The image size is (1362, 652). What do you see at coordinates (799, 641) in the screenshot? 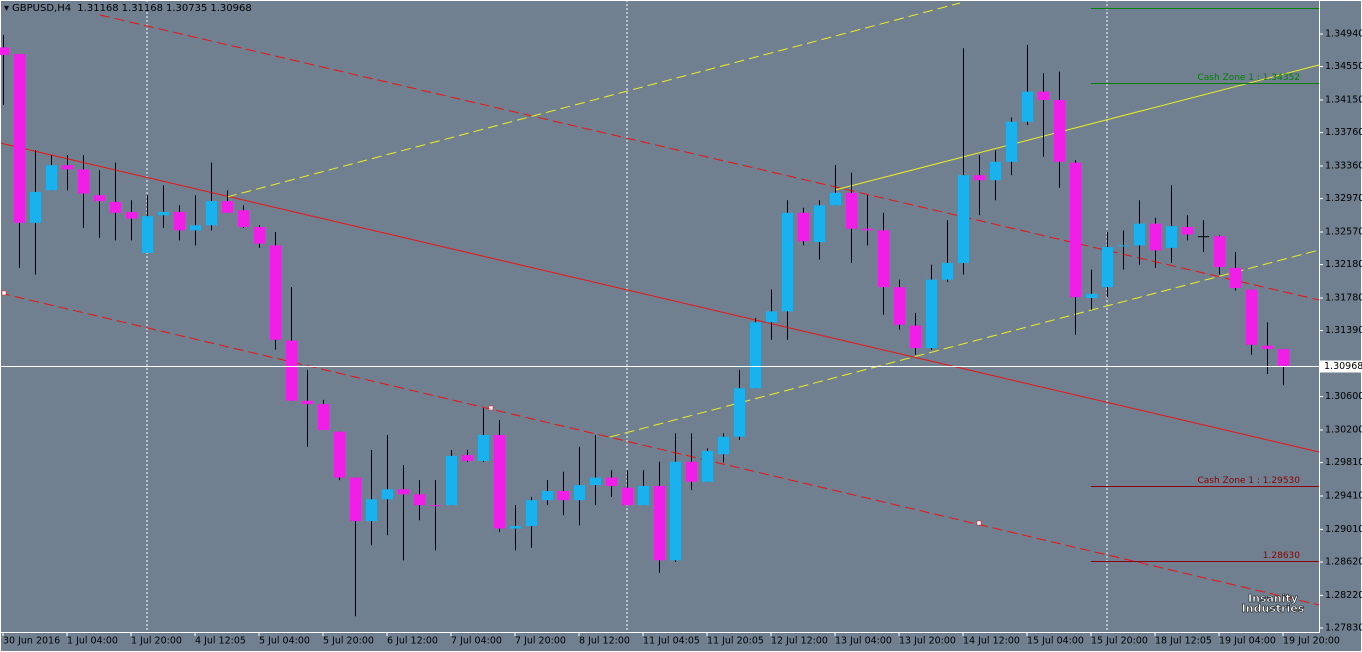
I see `x-tick-label: 12 Jul 12:00` at bounding box center [799, 641].